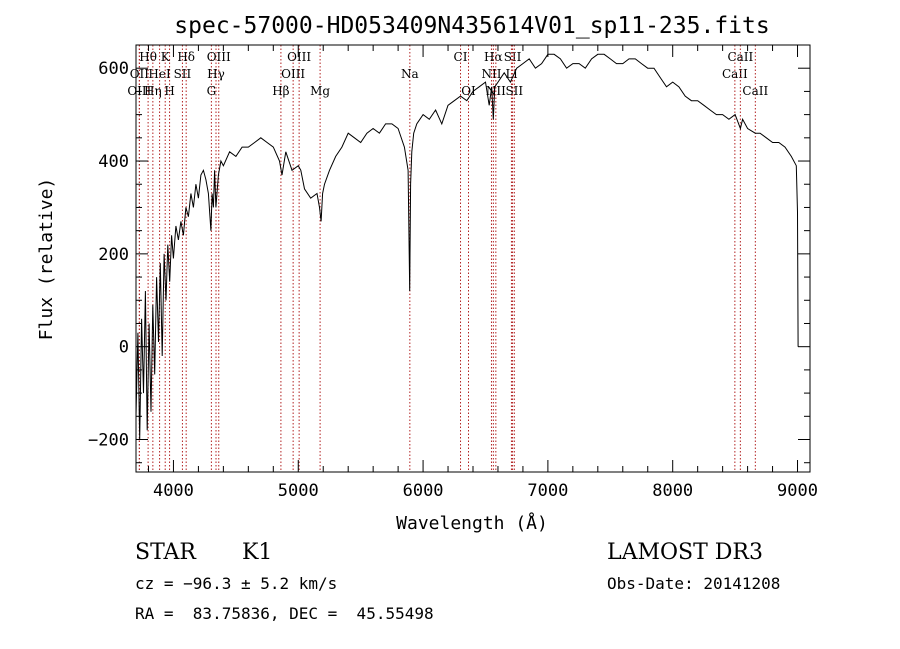 This screenshot has height=649, width=900. Describe the element at coordinates (472, 523) in the screenshot. I see `x-axis-label: Wavelength (Å)` at that location.